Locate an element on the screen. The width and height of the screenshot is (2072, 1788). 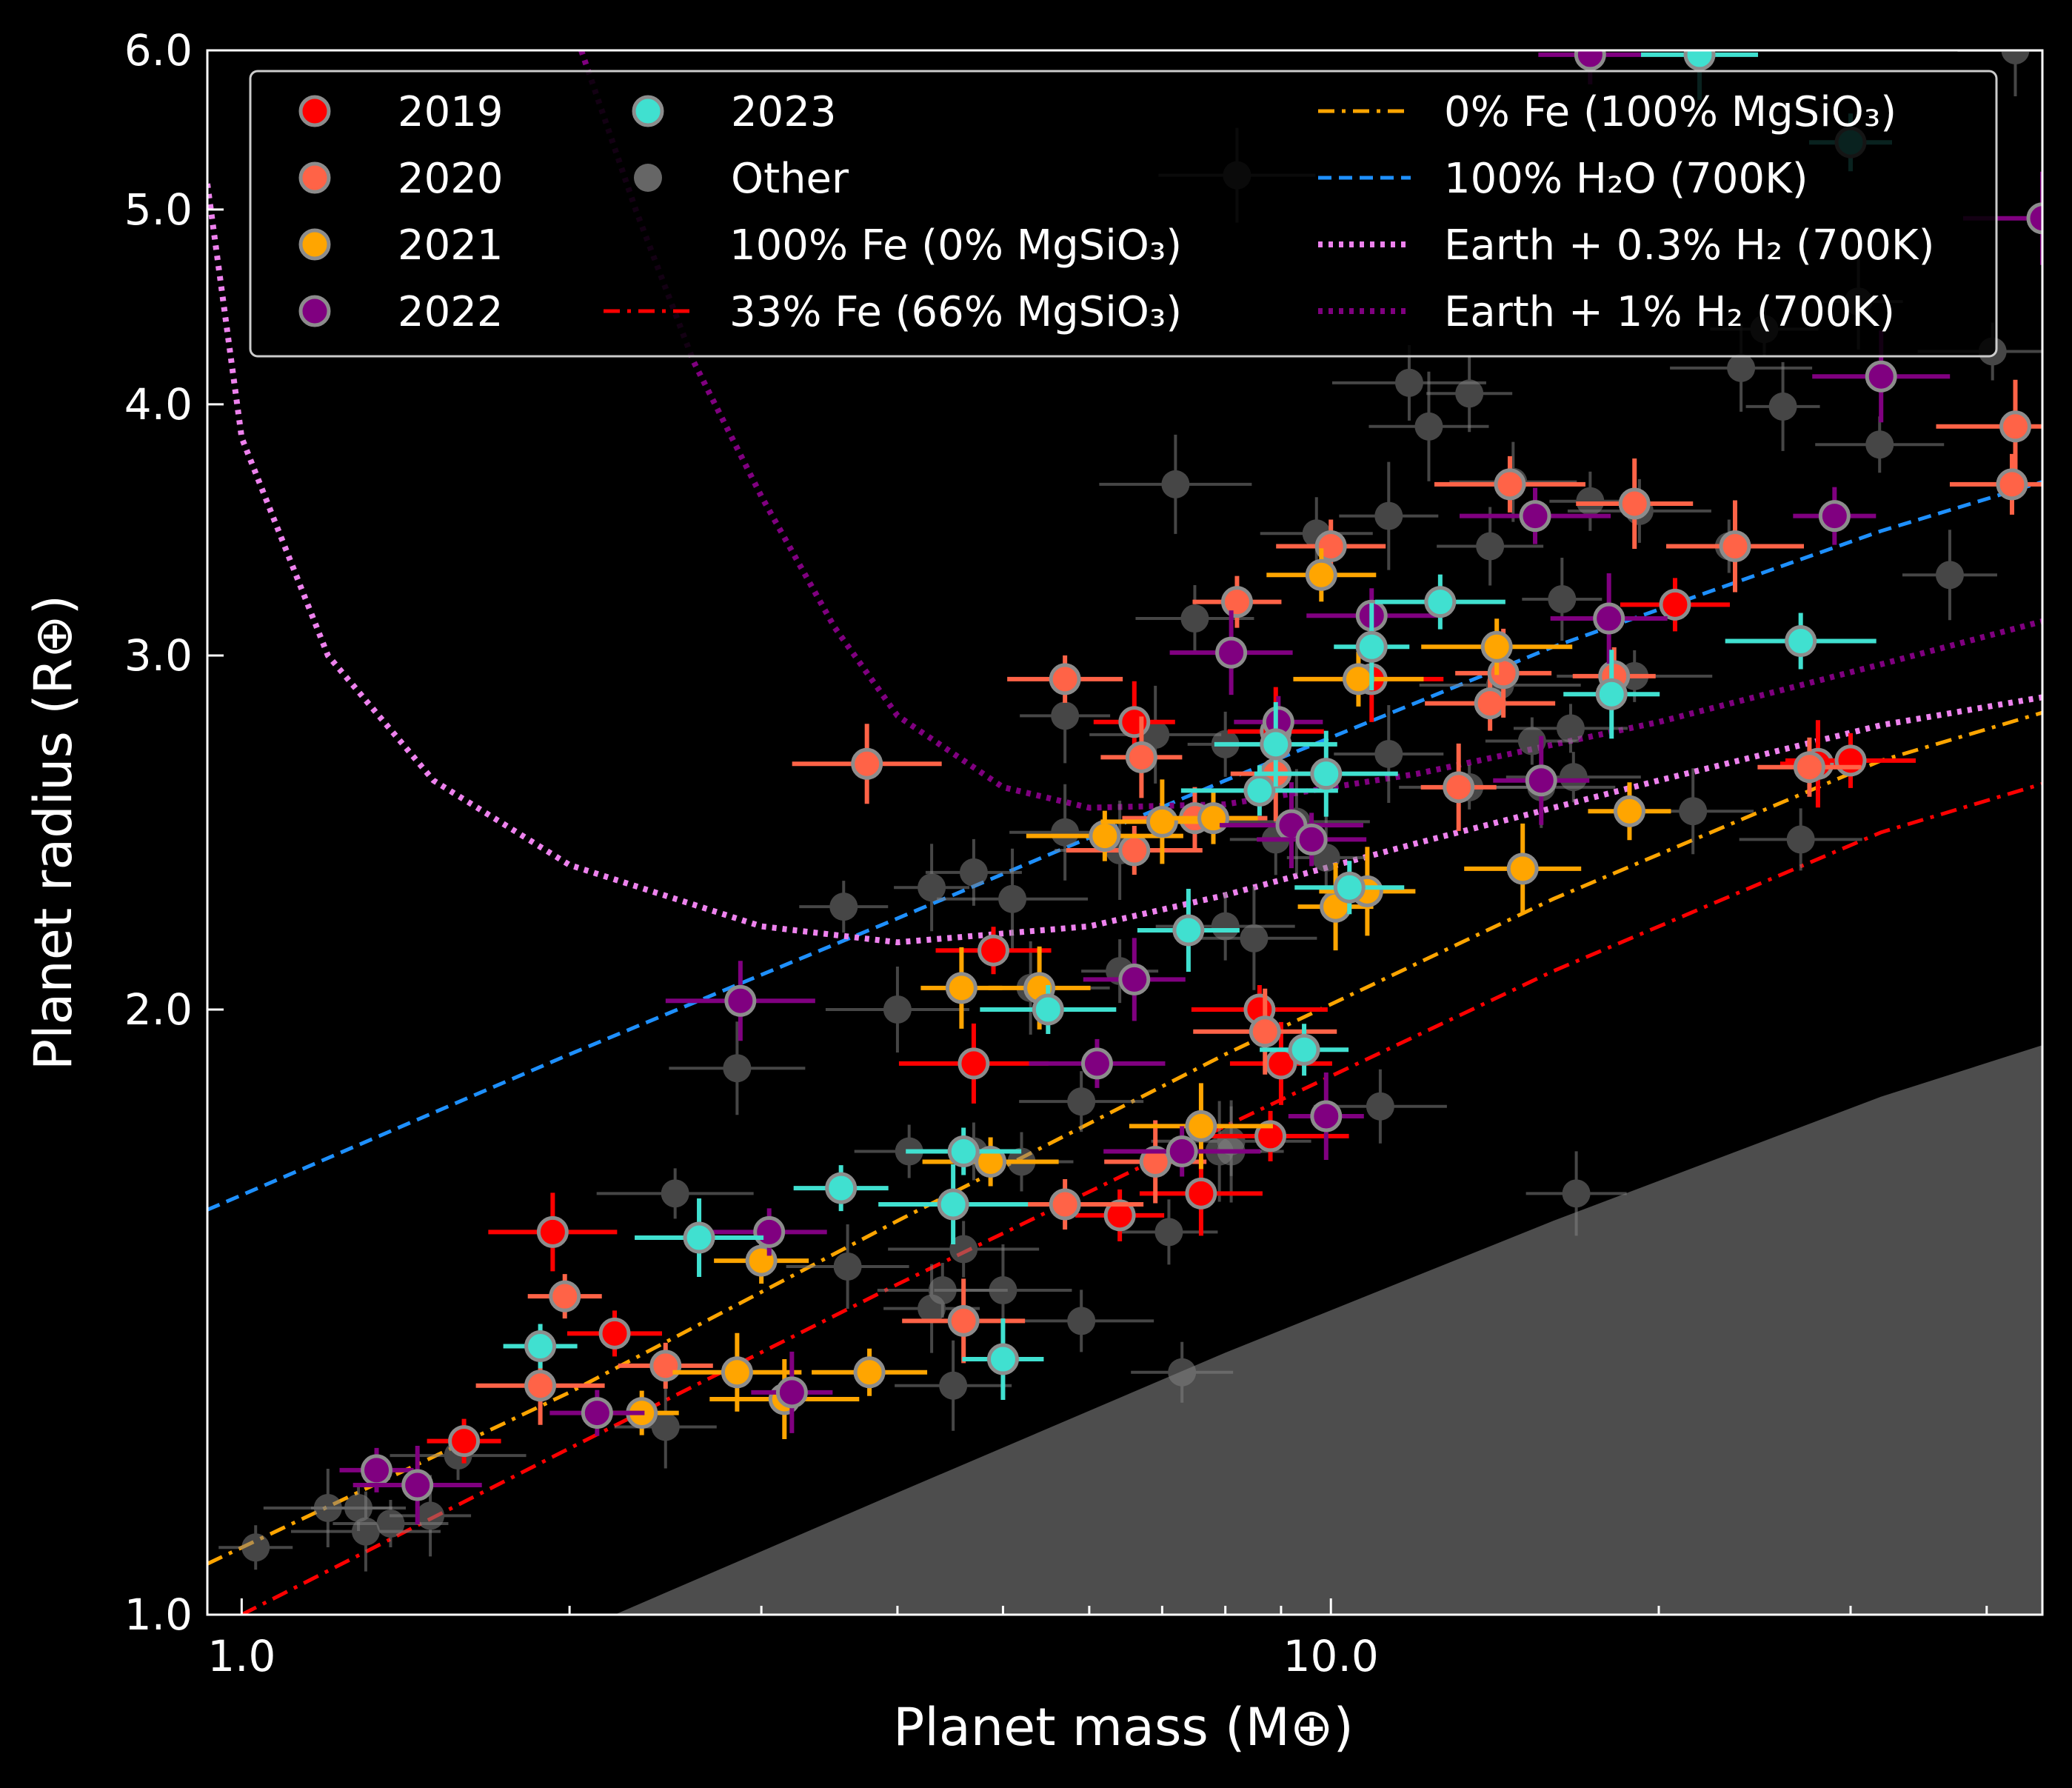
legend-marker-2022 is located at coordinates (314, 311).